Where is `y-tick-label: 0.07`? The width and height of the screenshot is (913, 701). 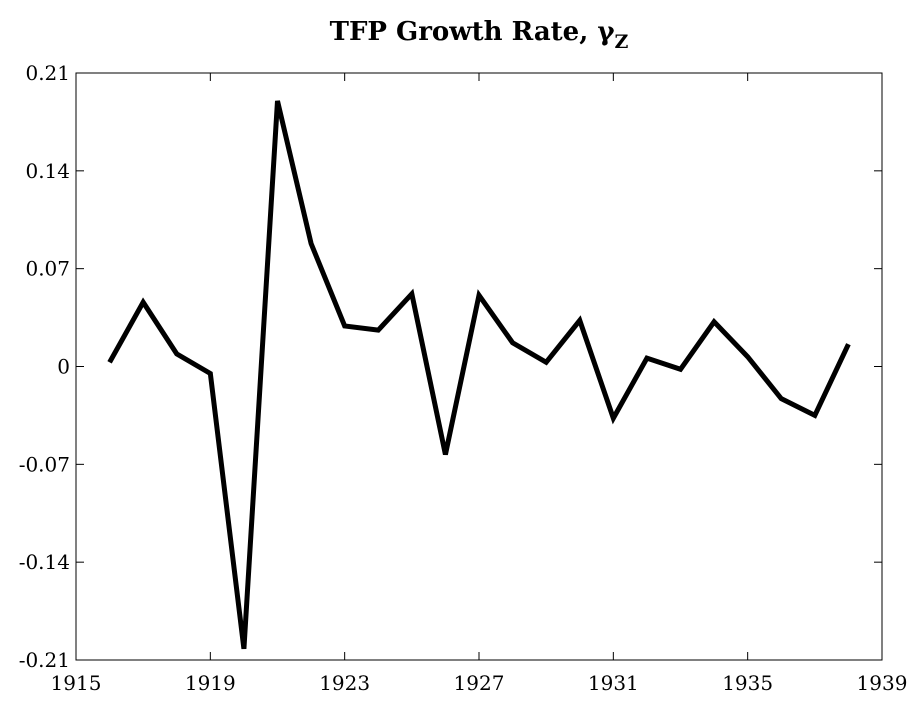
y-tick-label: 0.07 is located at coordinates (47, 269).